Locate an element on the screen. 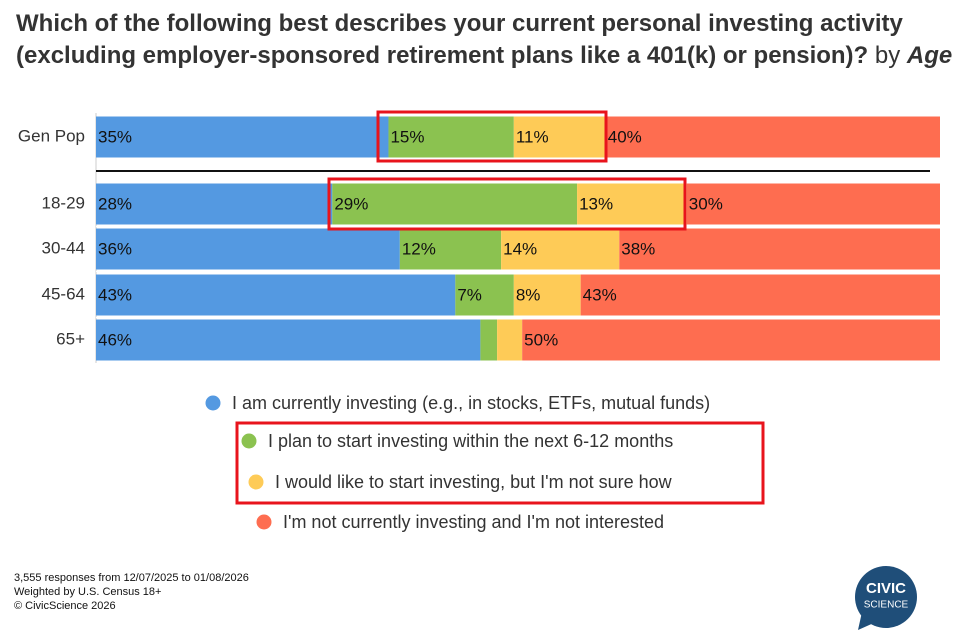 Image resolution: width=966 pixels, height=642 pixels. data-label: 7% is located at coordinates (469, 294).